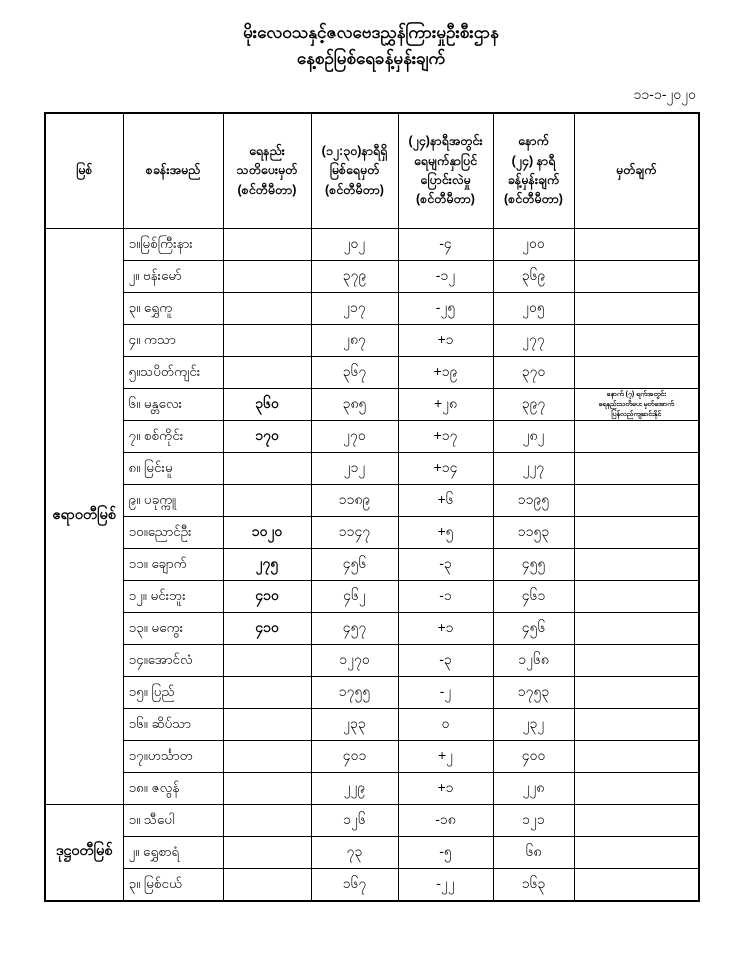 Image resolution: width=742 pixels, height=960 pixels. I want to click on change-cell: -၁, so click(445, 597).